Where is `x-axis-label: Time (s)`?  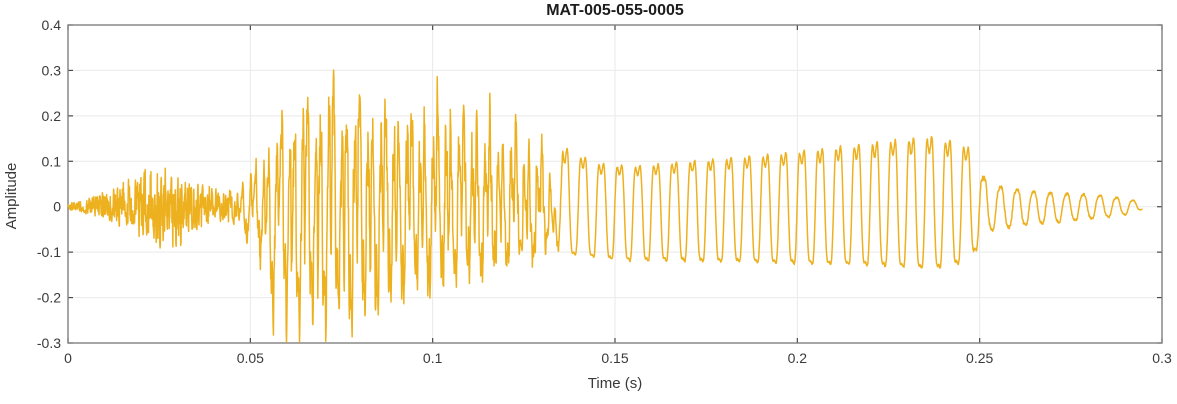 x-axis-label: Time (s) is located at coordinates (615, 383).